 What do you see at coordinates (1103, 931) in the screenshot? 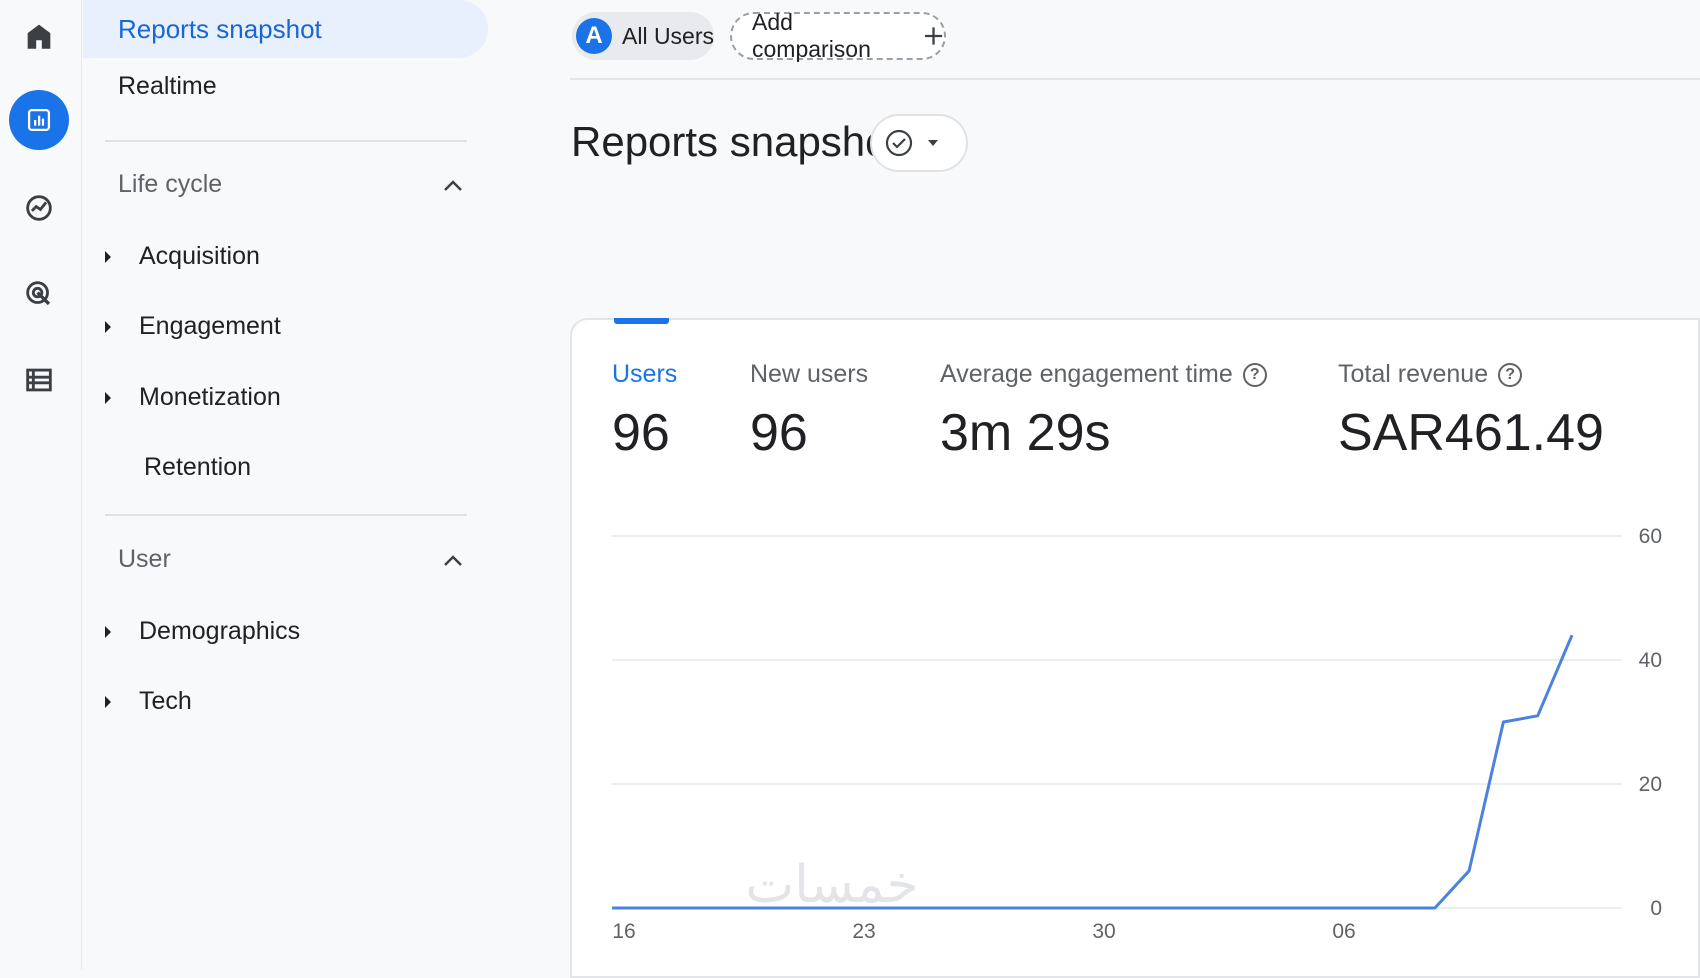
I see `x-tick-label: 30` at bounding box center [1103, 931].